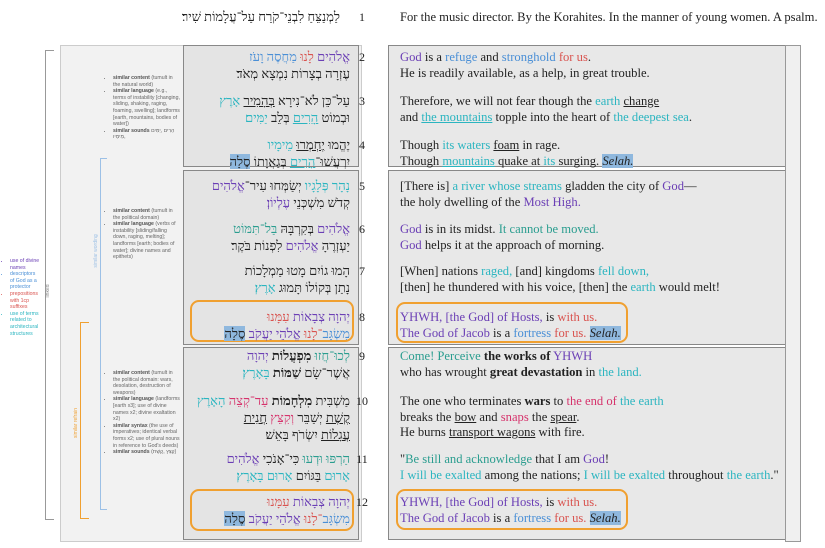 This screenshot has width=825, height=548. What do you see at coordinates (427, 416) in the screenshot?
I see `text-segment: breaks the` at bounding box center [427, 416].